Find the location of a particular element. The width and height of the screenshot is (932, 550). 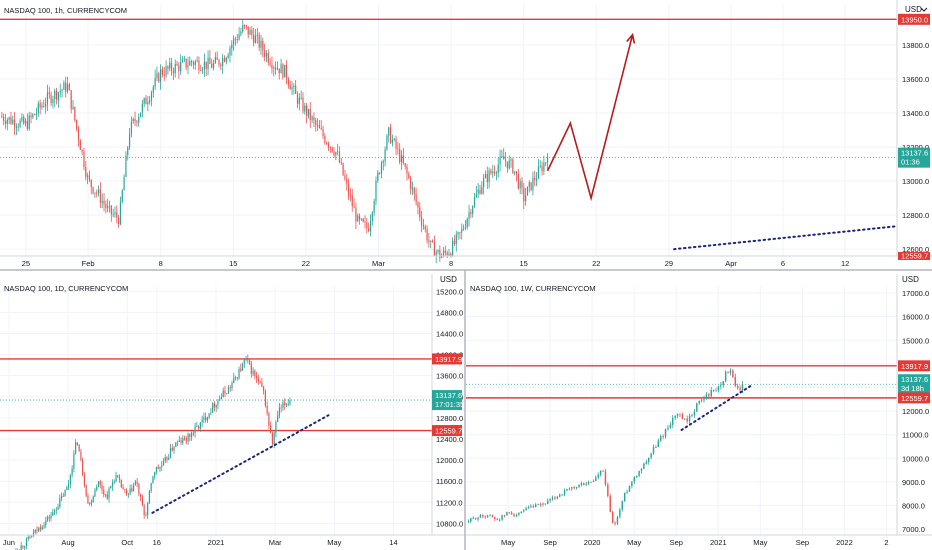

daily-time-axis: Jun Aug Oct 16 2021 Mar May 14 is located at coordinates (200, 542).